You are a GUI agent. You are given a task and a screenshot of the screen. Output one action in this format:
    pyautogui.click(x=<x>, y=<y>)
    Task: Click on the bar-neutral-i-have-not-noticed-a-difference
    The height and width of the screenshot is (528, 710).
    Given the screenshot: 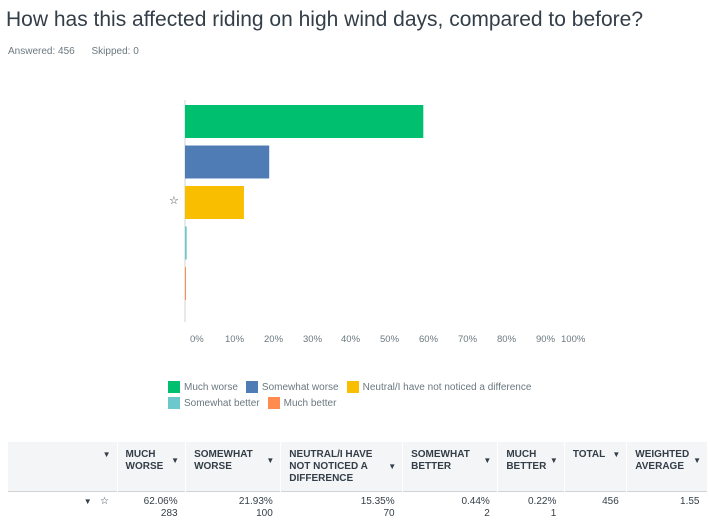 What is the action you would take?
    pyautogui.click(x=214, y=202)
    